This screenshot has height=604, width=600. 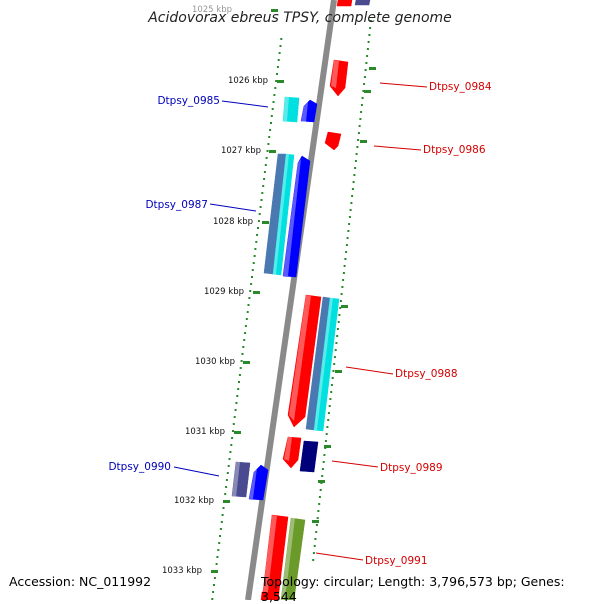 I want to click on gene-top-slate, so click(x=362, y=3).